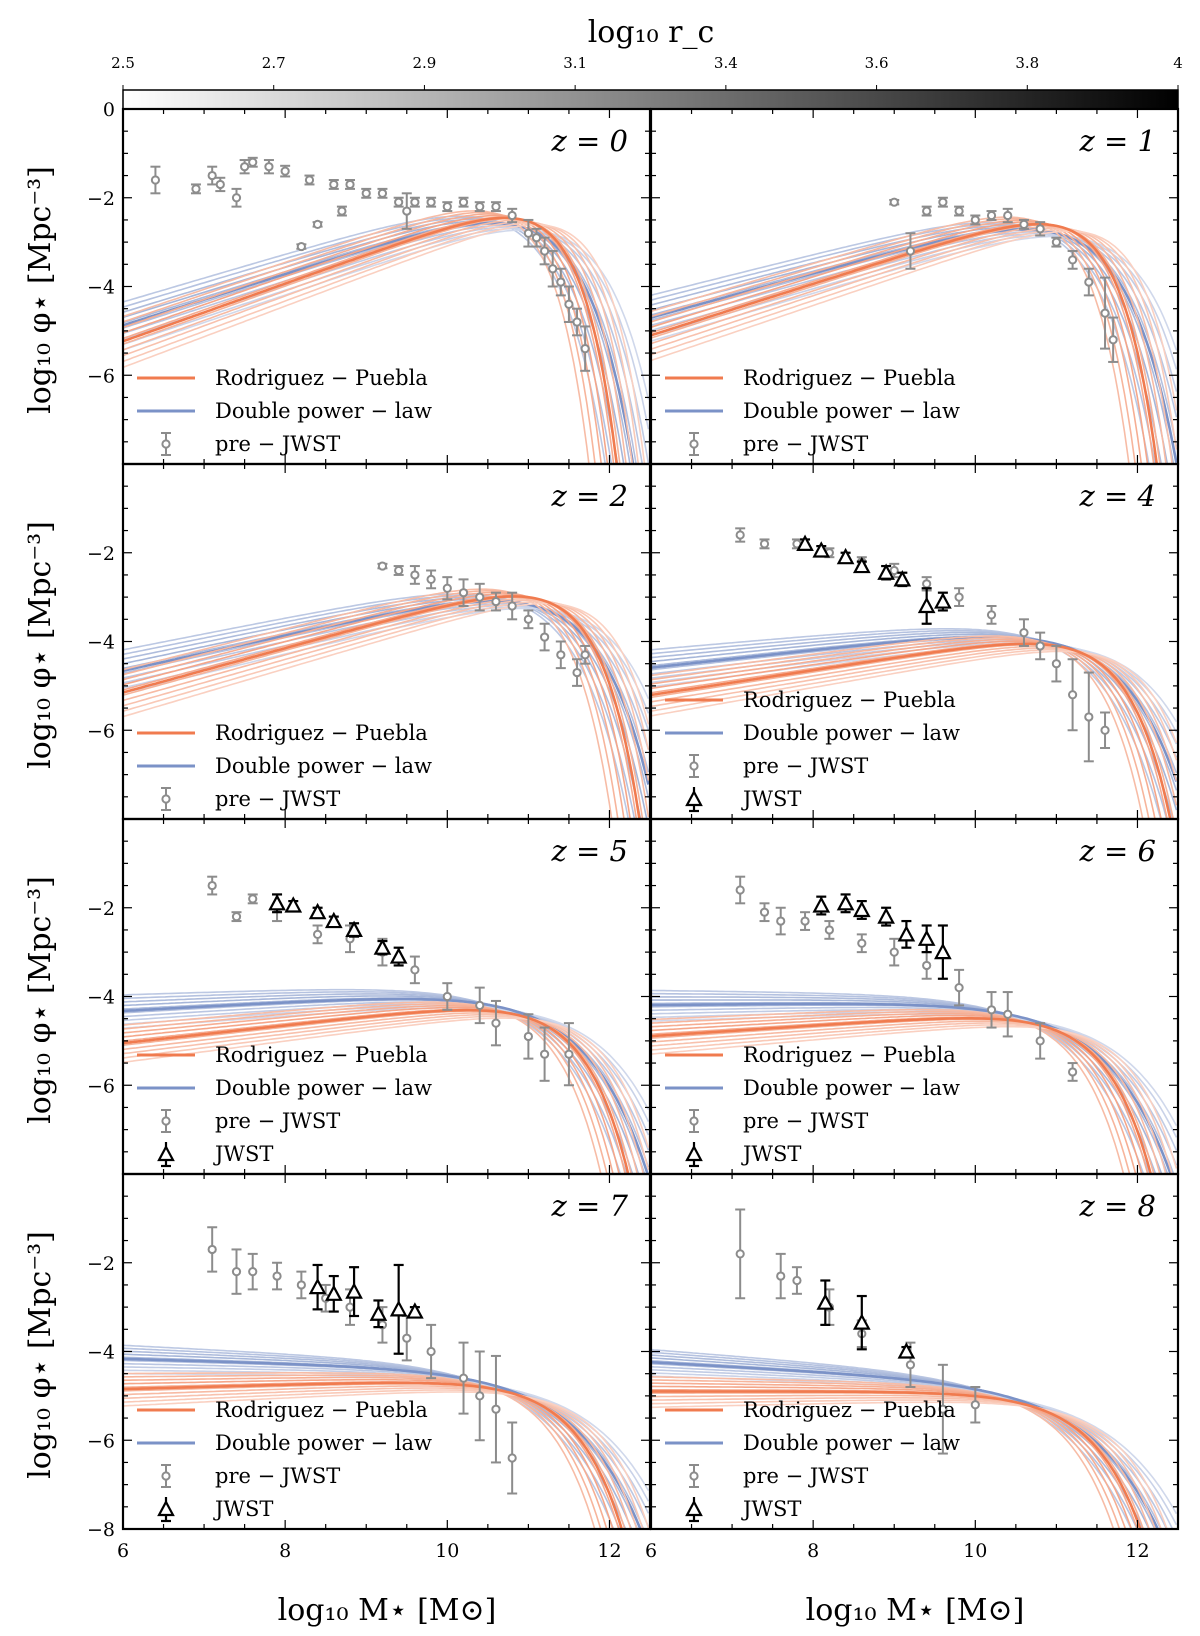 The image size is (1200, 1636). I want to click on redshift-label: z = 6, so click(1117, 851).